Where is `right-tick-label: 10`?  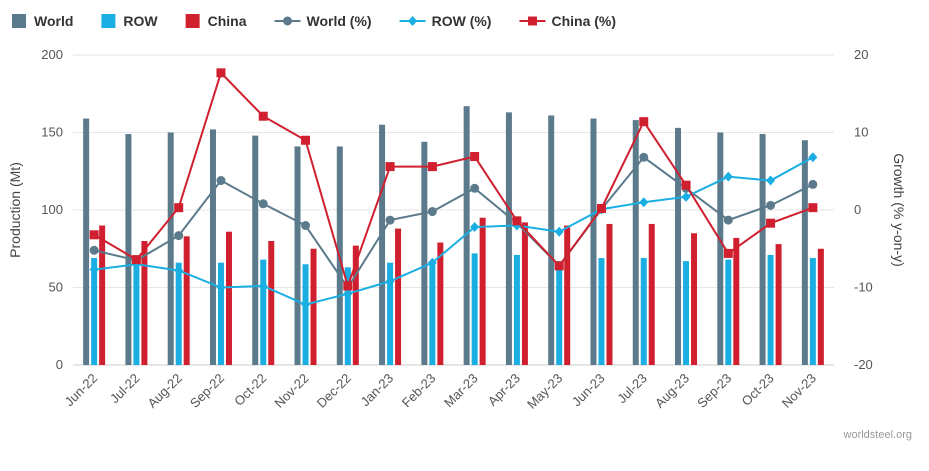 right-tick-label: 10 is located at coordinates (861, 132).